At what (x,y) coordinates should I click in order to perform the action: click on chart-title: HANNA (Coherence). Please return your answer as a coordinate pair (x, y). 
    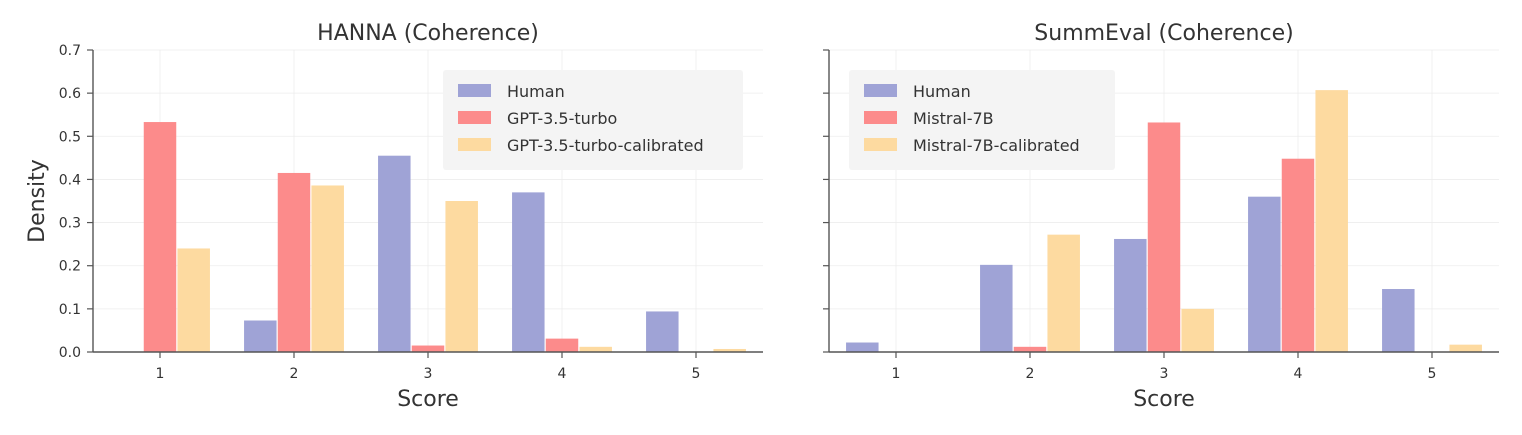
    Looking at the image, I should click on (428, 33).